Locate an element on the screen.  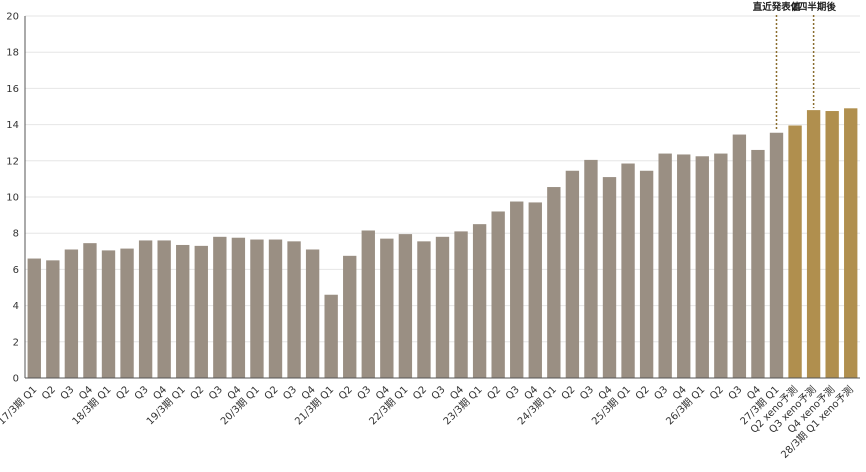
y-tick-label: 12 is located at coordinates (12, 161).